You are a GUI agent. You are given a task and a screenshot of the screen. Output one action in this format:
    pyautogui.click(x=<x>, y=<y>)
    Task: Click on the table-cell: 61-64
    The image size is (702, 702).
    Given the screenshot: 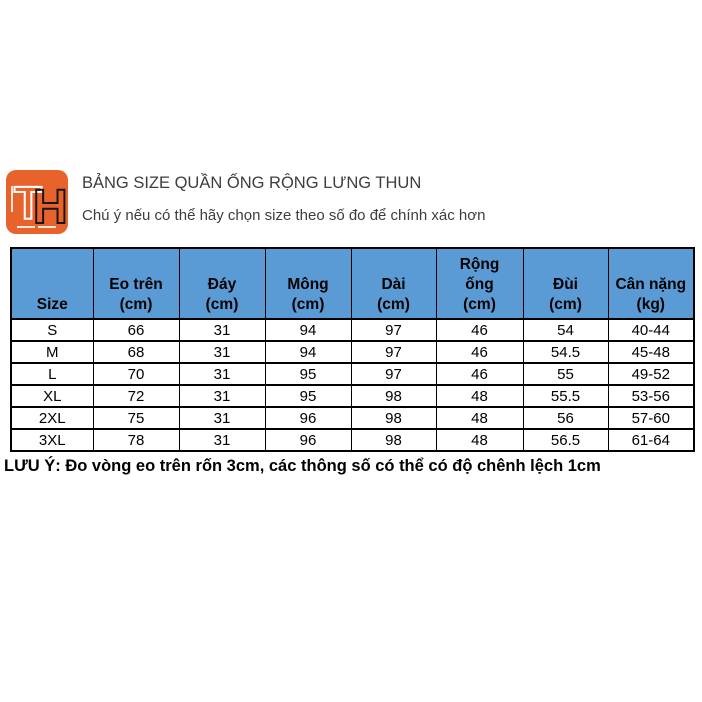 What is the action you would take?
    pyautogui.click(x=651, y=440)
    